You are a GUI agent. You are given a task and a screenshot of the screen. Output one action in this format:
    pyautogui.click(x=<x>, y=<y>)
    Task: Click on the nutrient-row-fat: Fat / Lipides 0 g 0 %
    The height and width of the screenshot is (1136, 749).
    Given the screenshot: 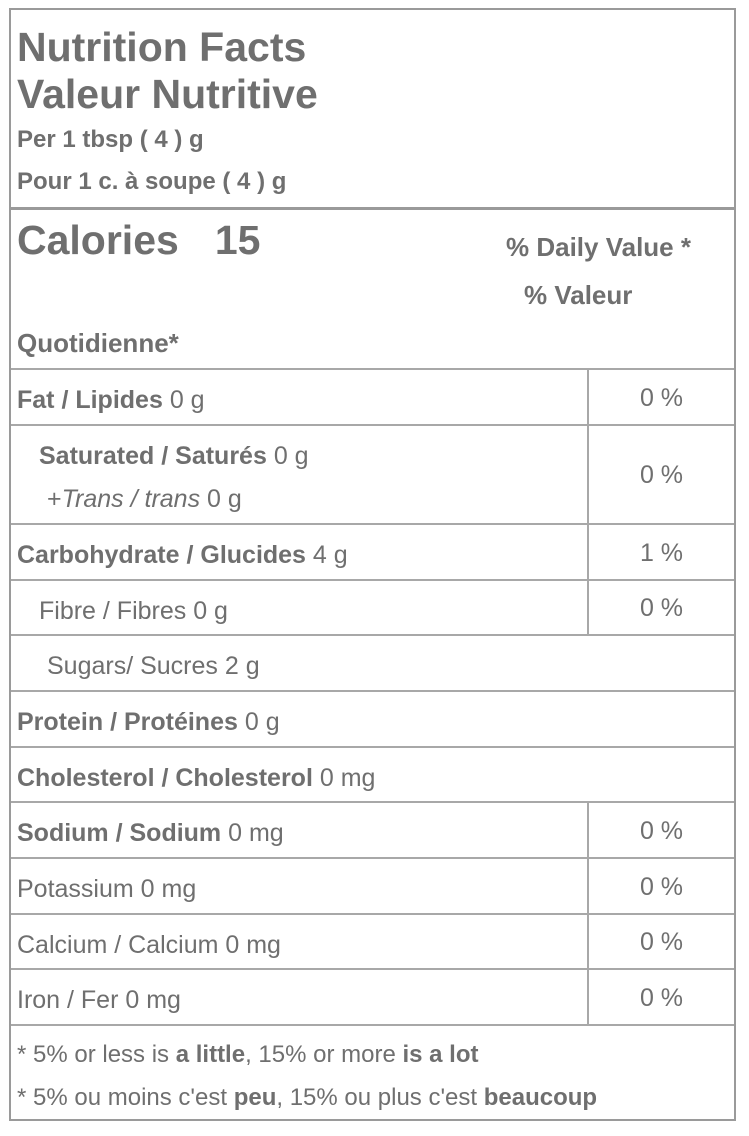 What is the action you would take?
    pyautogui.click(x=372, y=396)
    